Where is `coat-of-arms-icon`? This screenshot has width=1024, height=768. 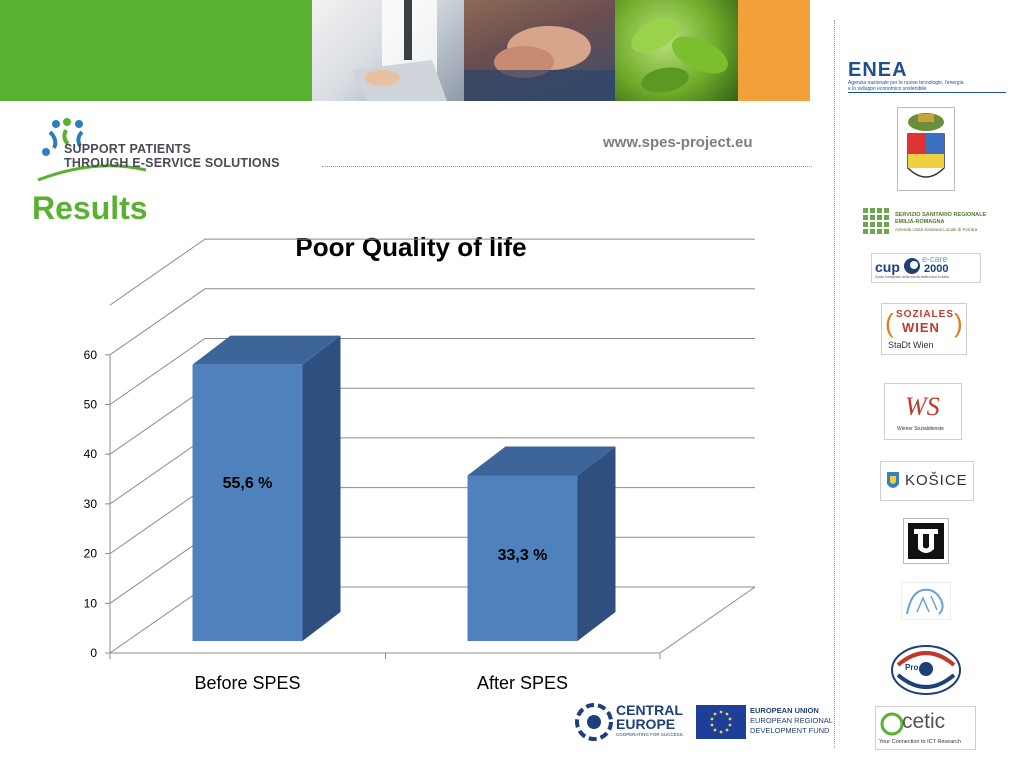 coat-of-arms-icon is located at coordinates (926, 145).